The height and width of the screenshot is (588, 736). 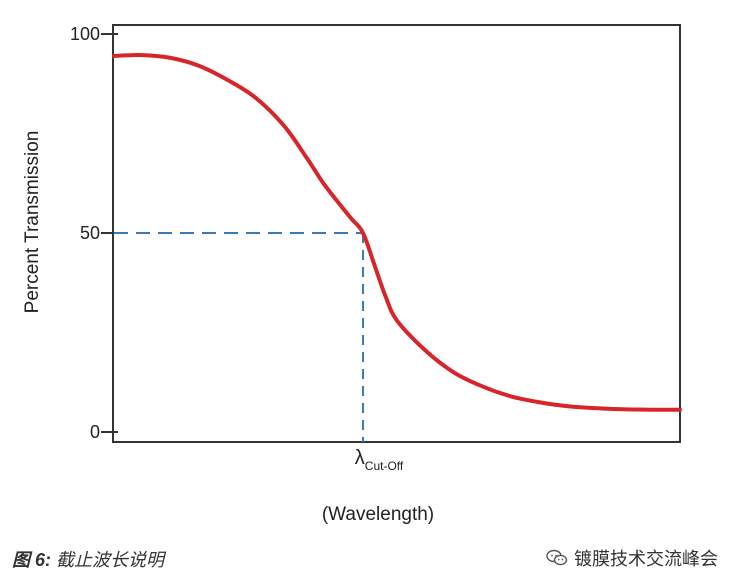 I want to click on watermark-text: 镀膜技术交流峰会, so click(x=646, y=559).